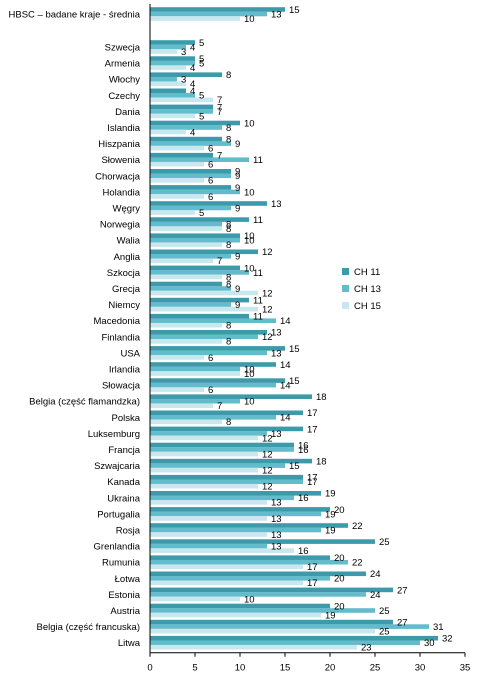 The height and width of the screenshot is (681, 480). I want to click on x-tick-label: 25, so click(375, 668).